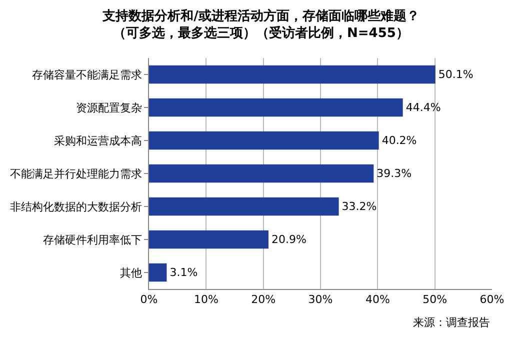 This screenshot has width=522, height=337. Describe the element at coordinates (76, 173) in the screenshot. I see `y-tick-label: 不能满足并行处理能力需求` at that location.